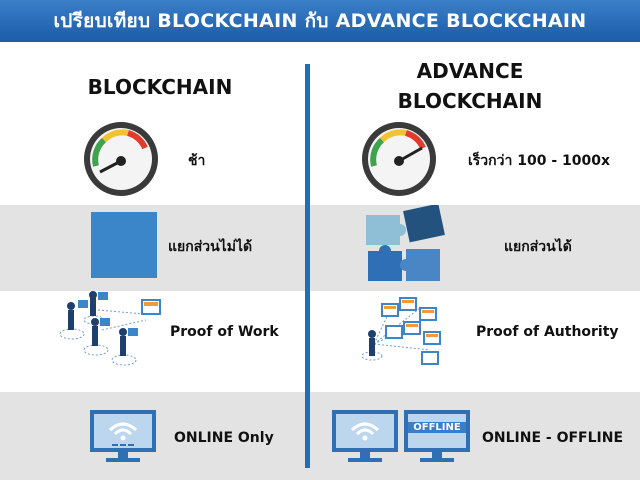  I want to click on column-divider, so click(307, 266).